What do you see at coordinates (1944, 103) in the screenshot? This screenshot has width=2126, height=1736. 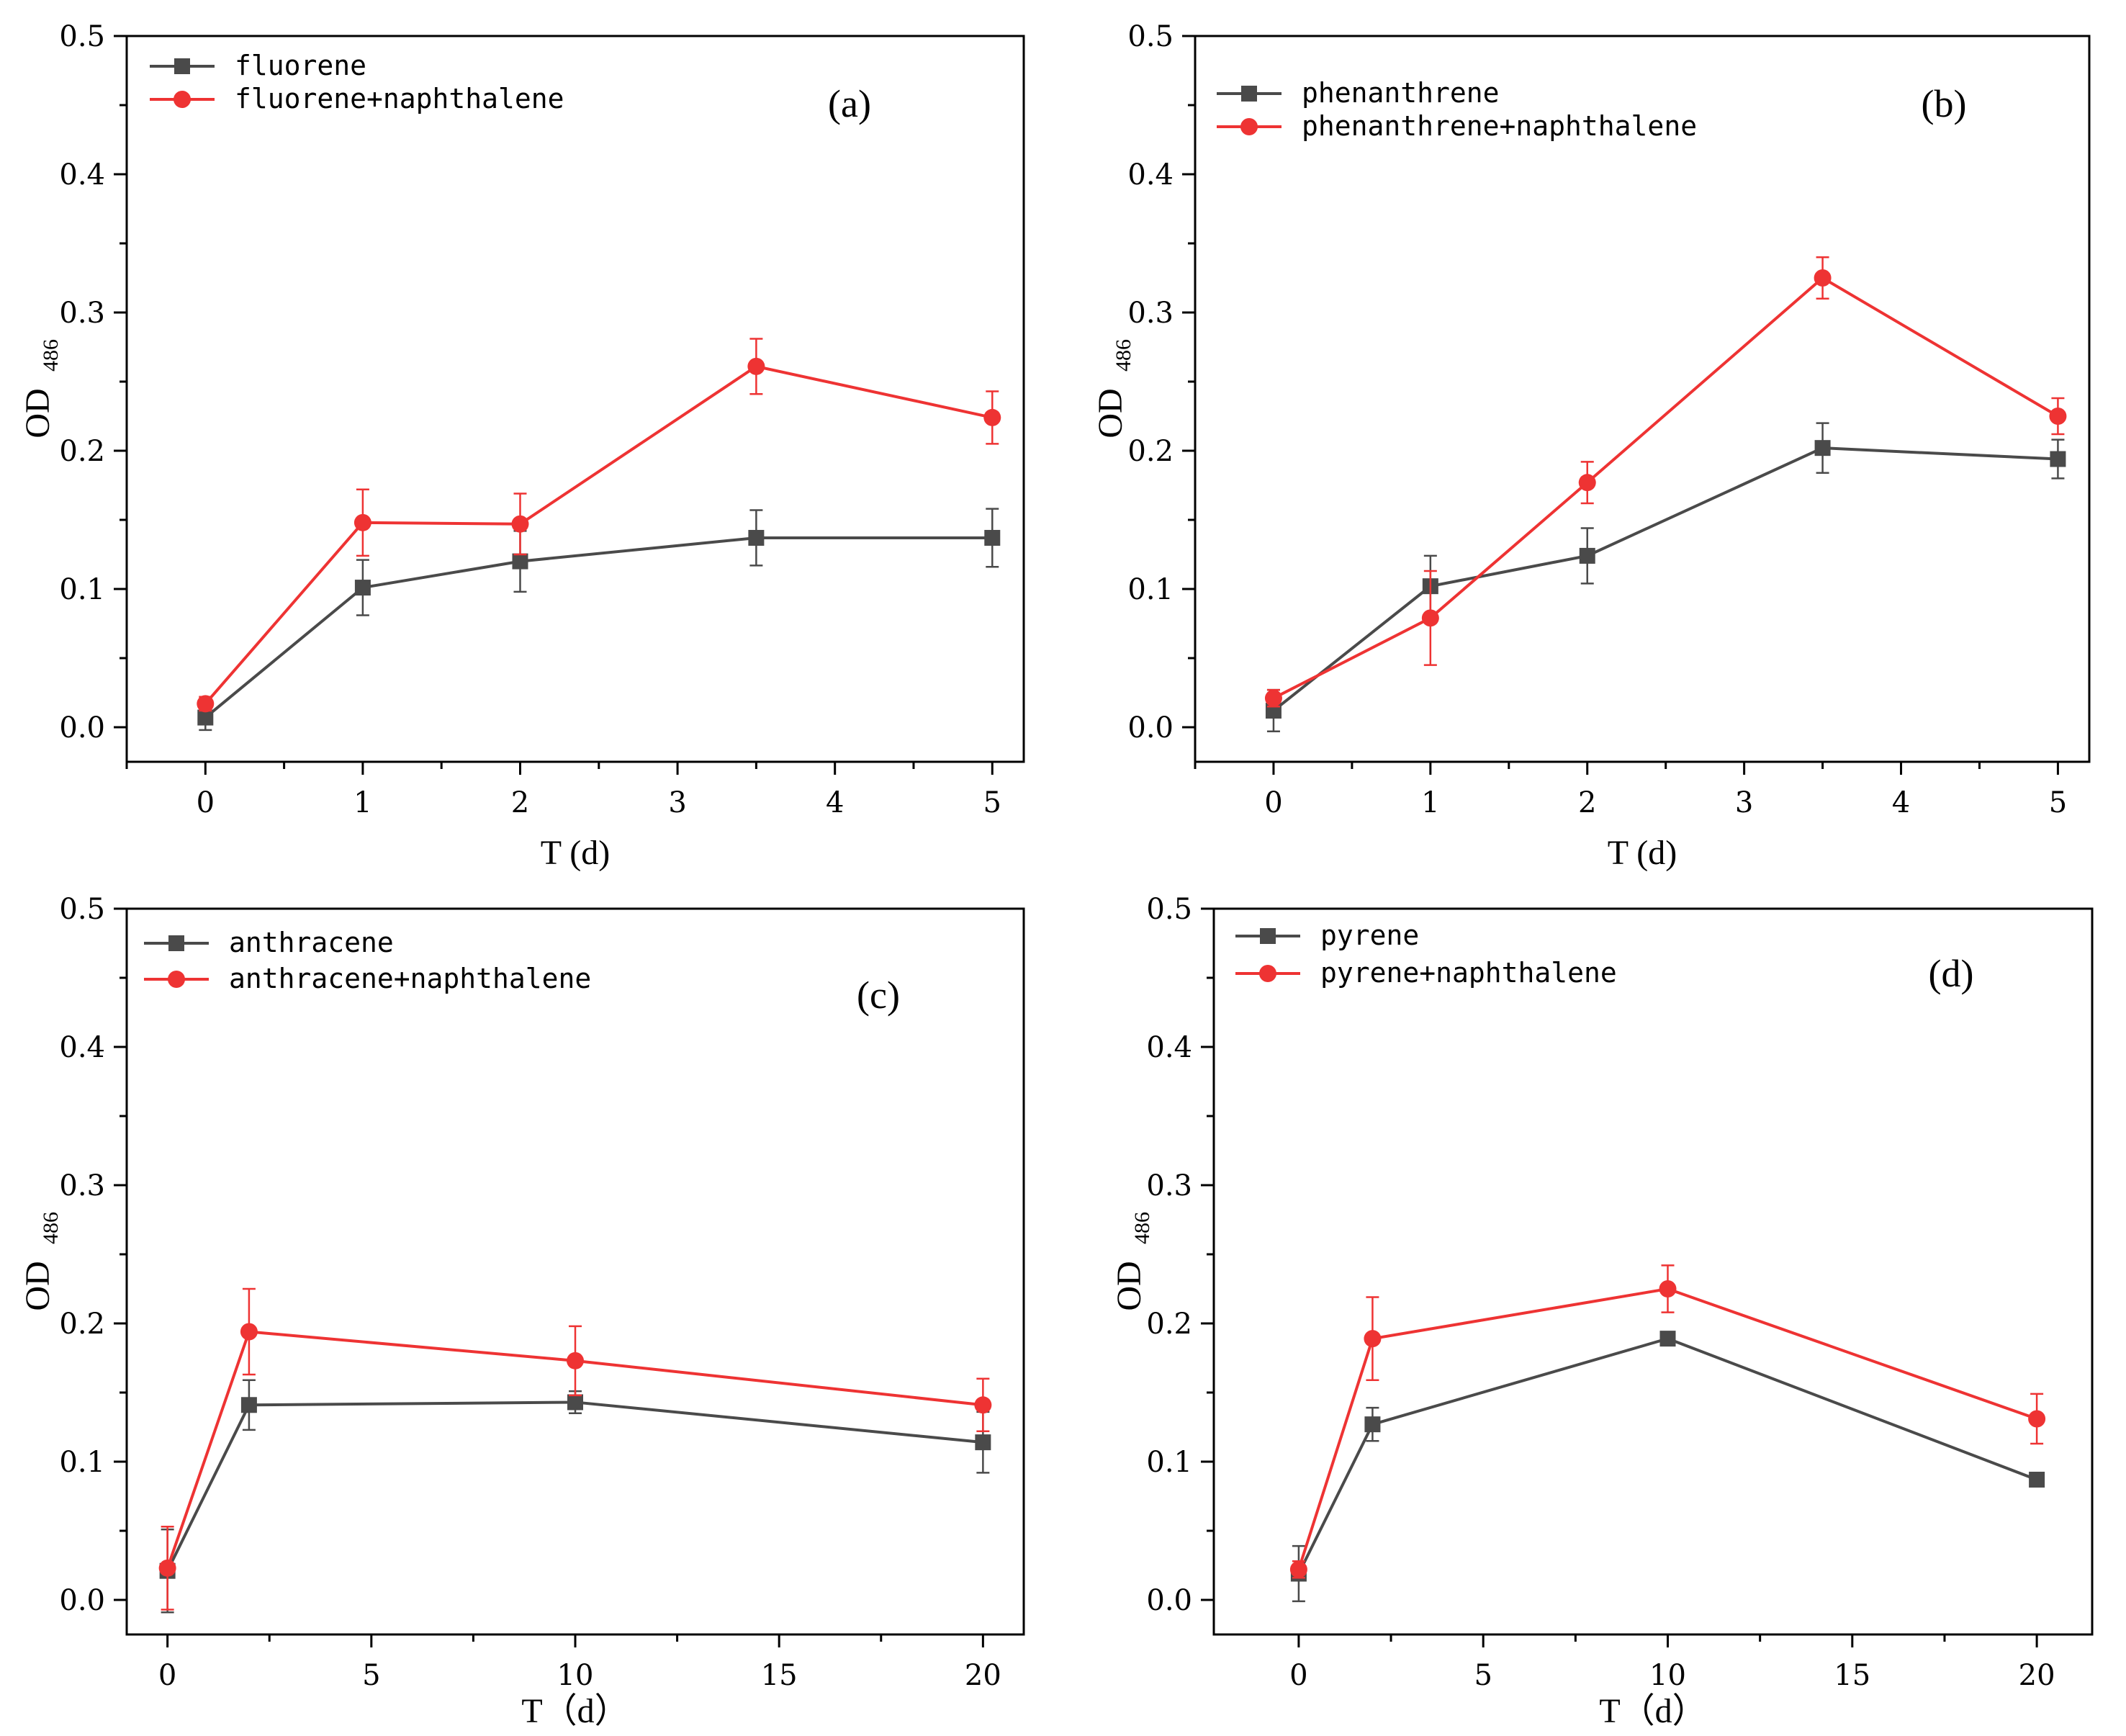 I see `panel-label: (b)` at bounding box center [1944, 103].